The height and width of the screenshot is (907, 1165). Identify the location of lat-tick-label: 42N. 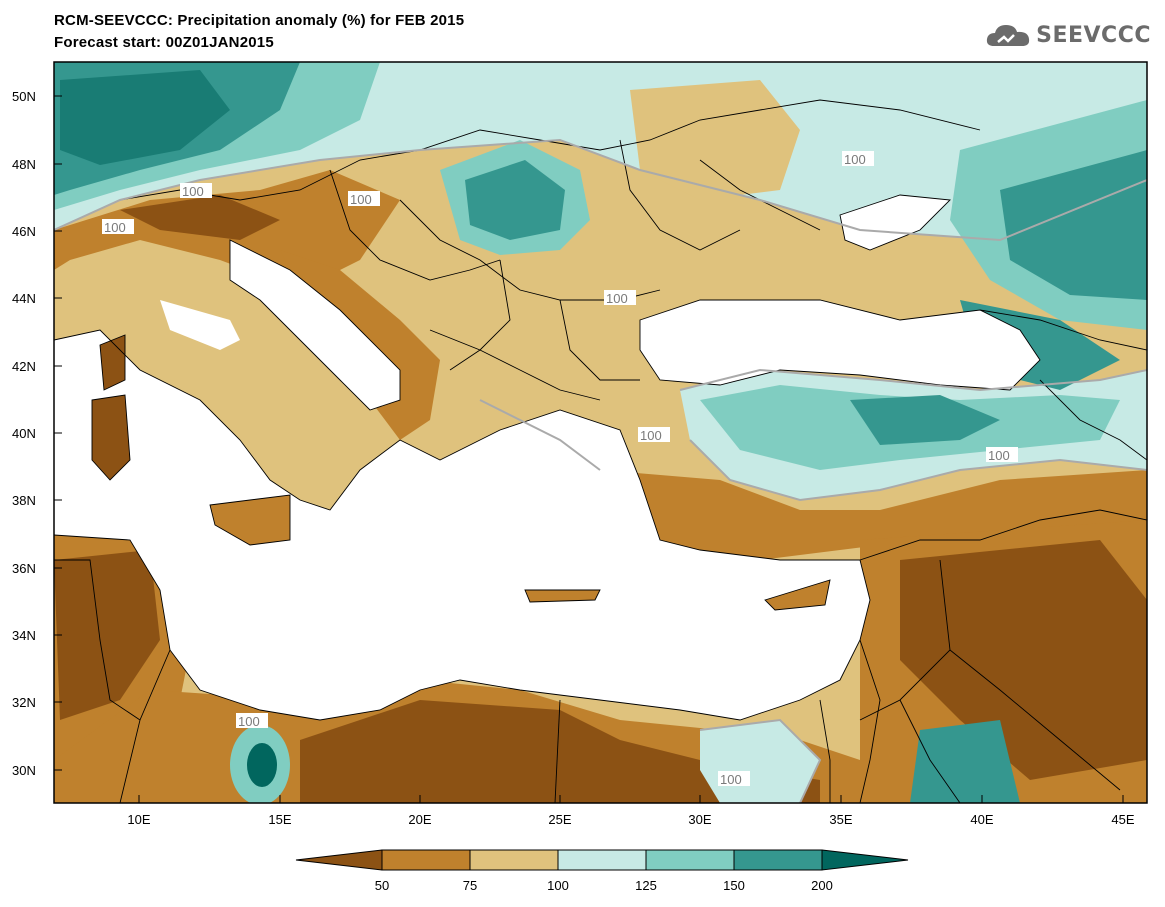
(24, 366).